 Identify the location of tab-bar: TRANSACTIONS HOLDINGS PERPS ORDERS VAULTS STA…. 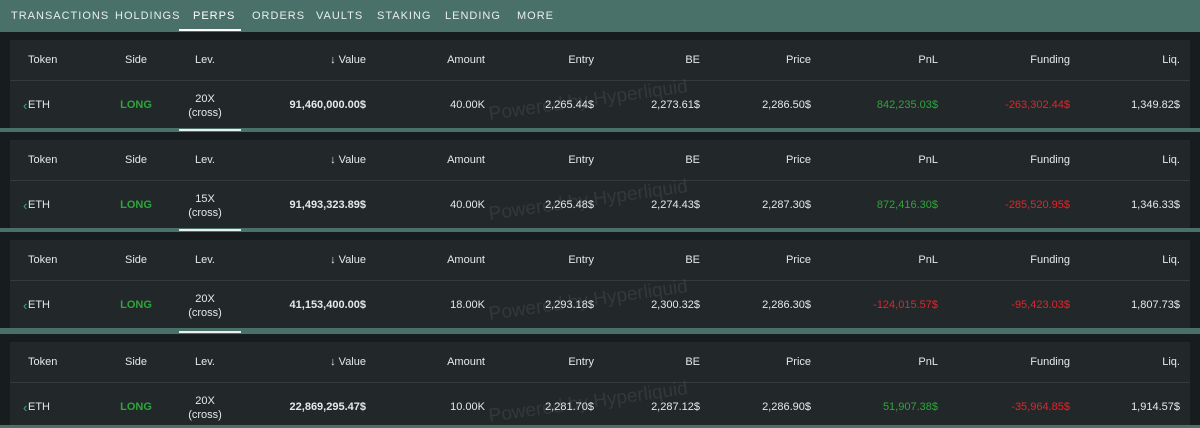
(600, 16).